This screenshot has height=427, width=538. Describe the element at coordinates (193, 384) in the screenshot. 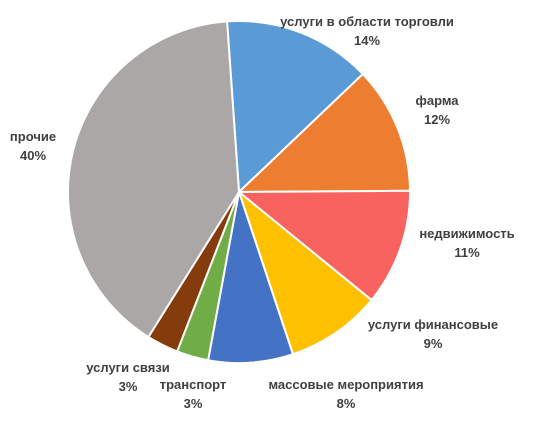

I see `slice-category-label: транспорт` at that location.